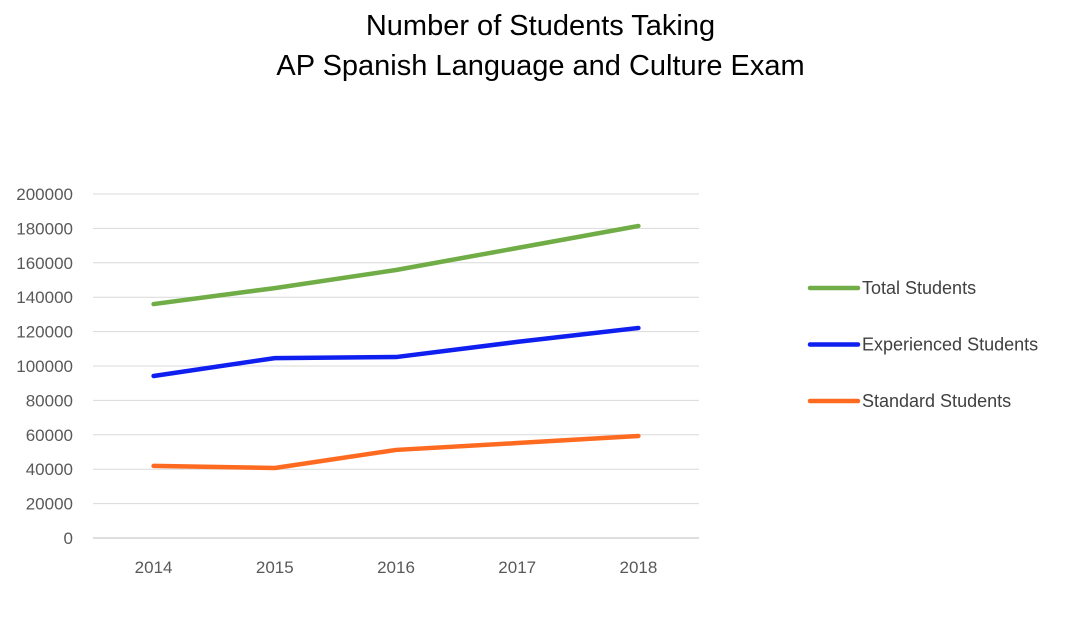 The height and width of the screenshot is (622, 1081). I want to click on series-line-experienced-students, so click(396, 352).